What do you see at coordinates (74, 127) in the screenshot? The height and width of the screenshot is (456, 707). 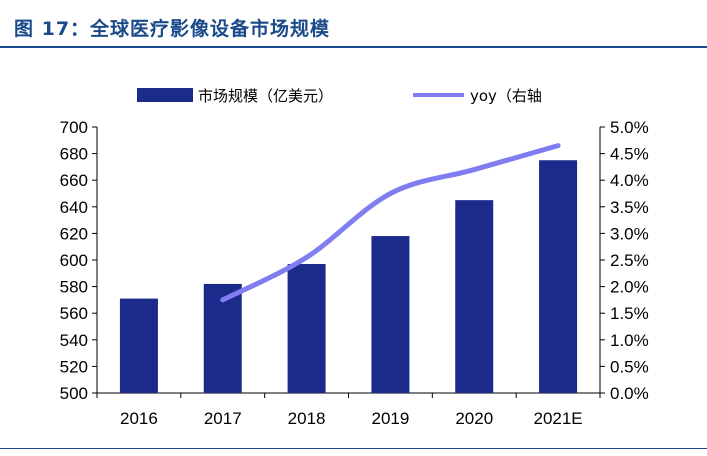 I see `left-tick-label: 700` at bounding box center [74, 127].